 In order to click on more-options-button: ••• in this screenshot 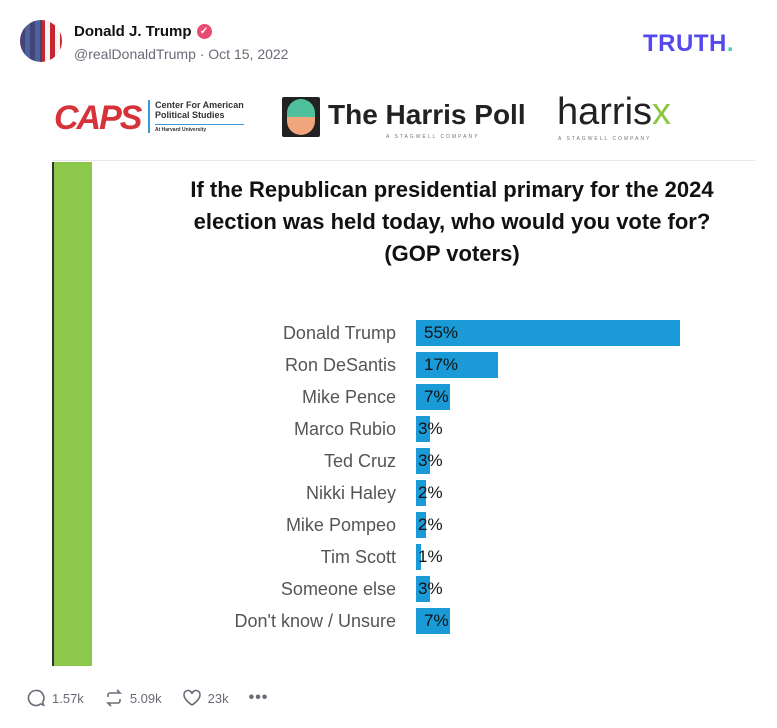, I will do `click(258, 697)`.